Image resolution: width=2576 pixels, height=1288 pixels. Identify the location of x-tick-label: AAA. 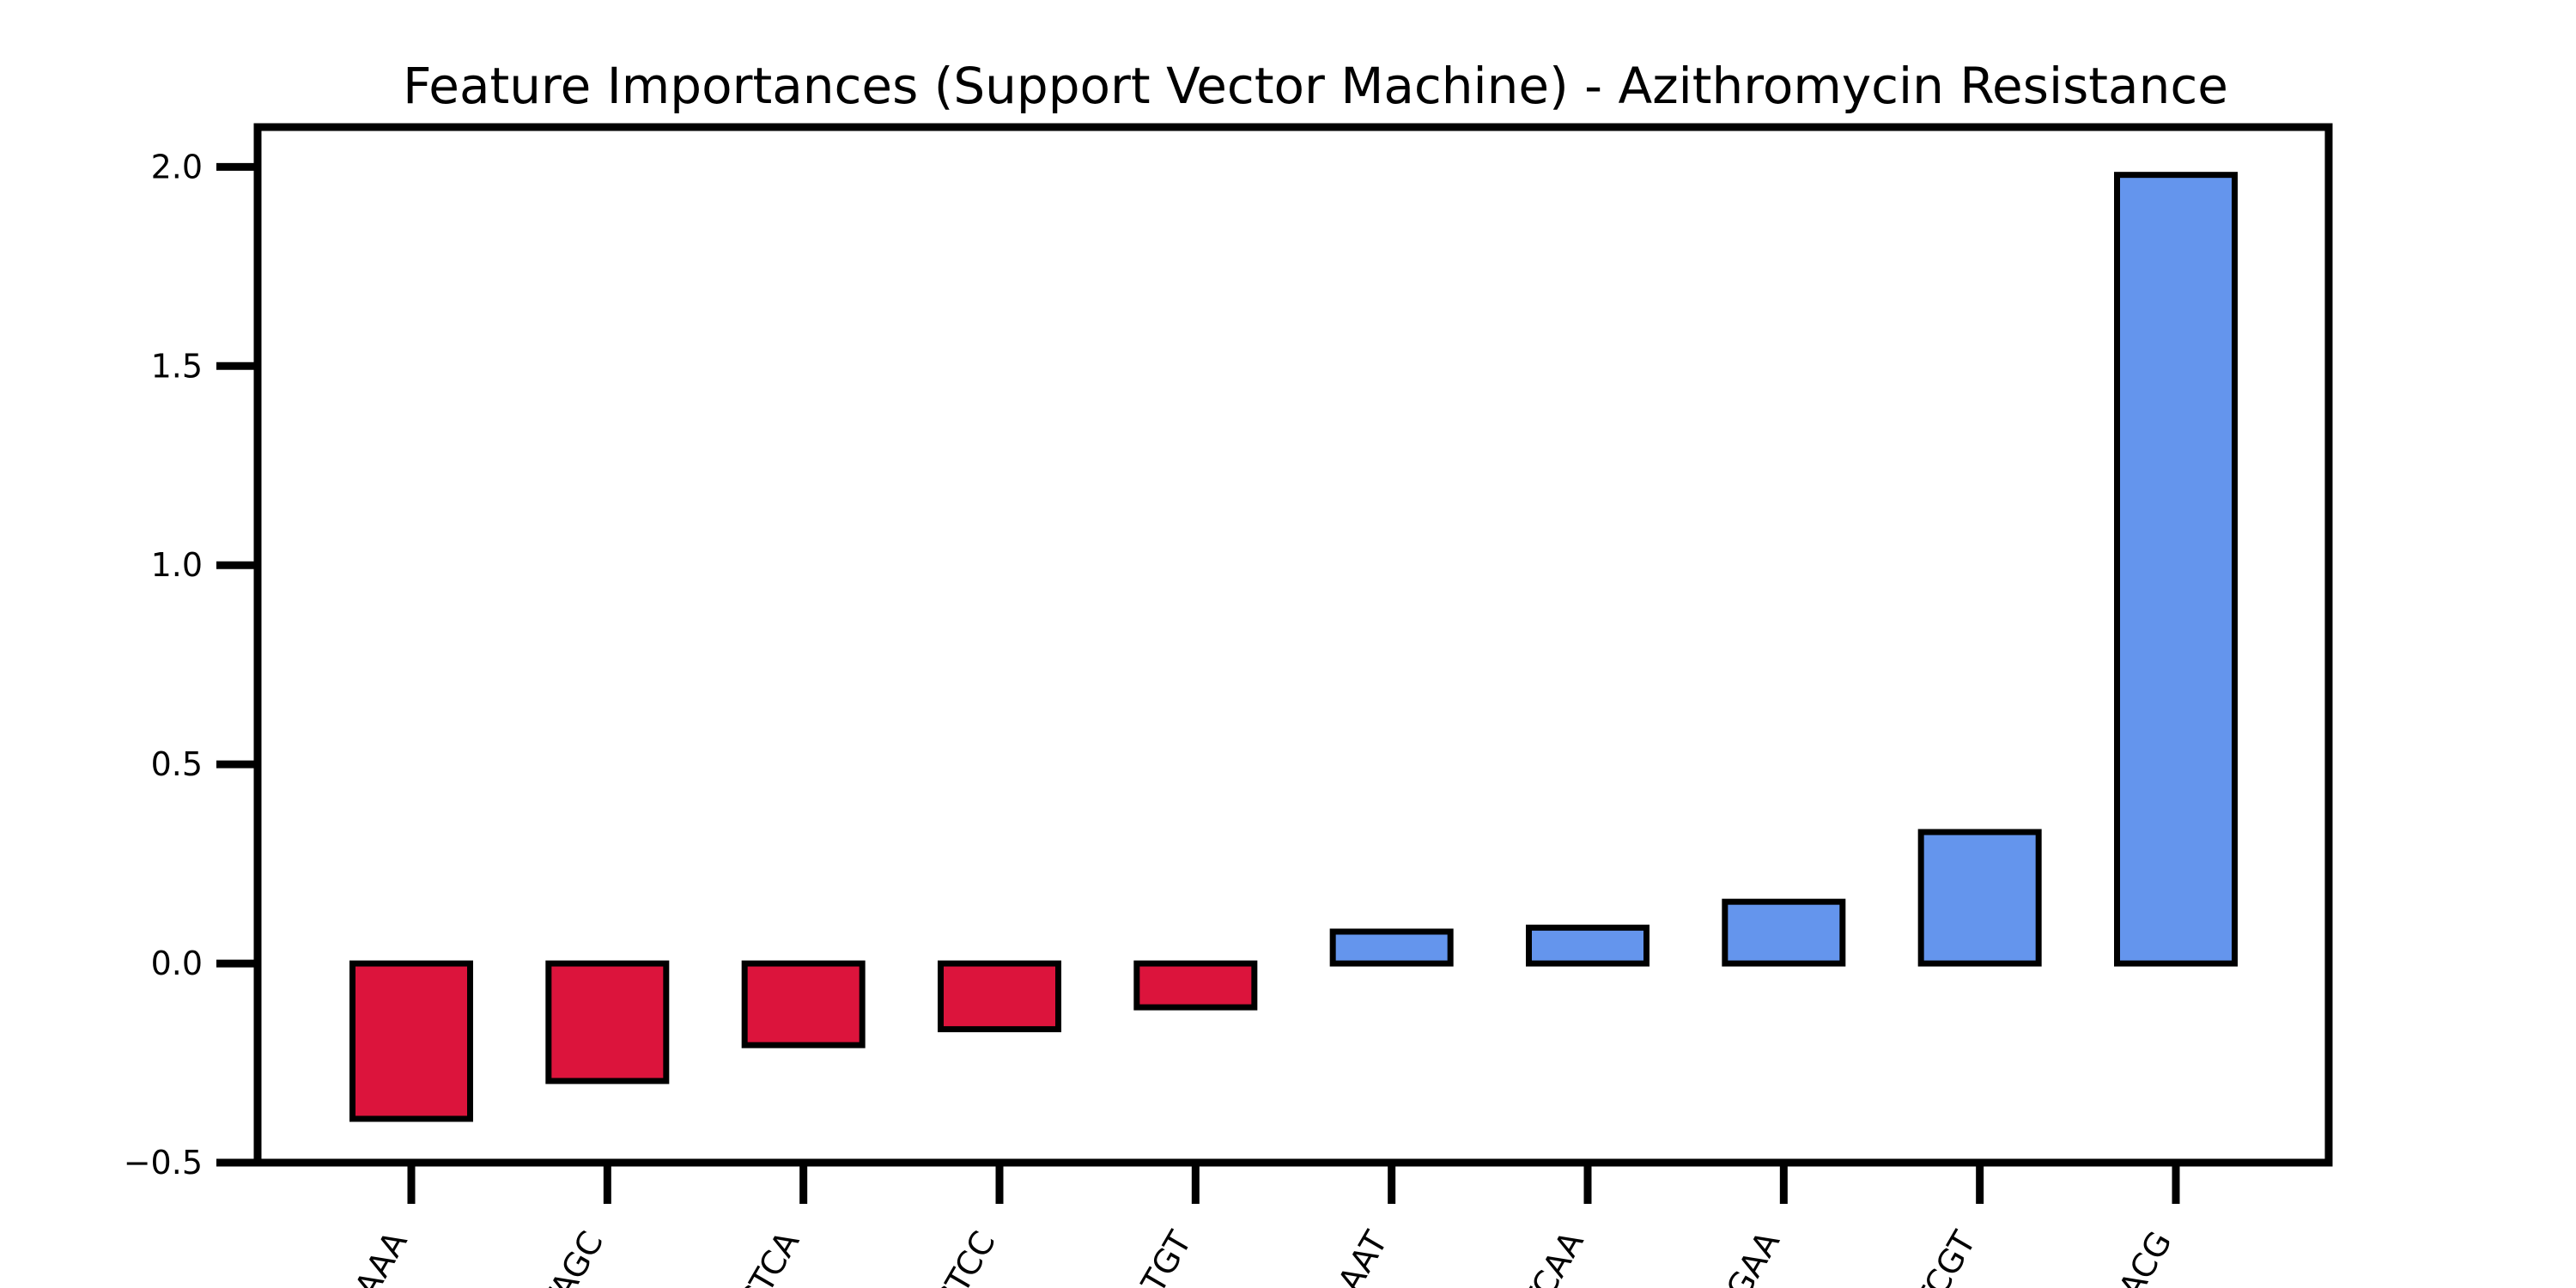
(381, 1257).